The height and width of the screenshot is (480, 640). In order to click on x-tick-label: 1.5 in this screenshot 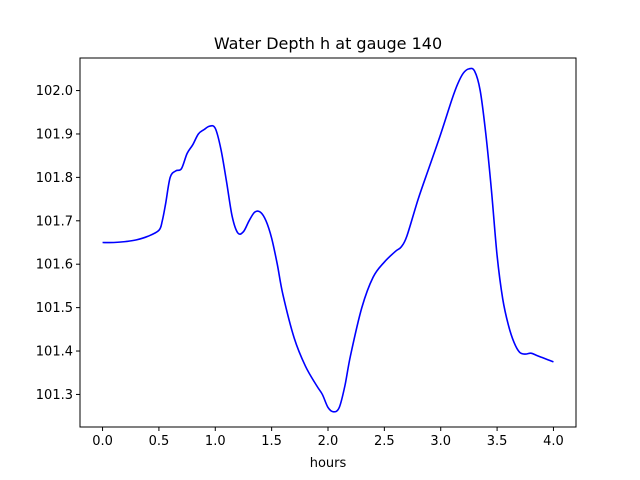, I will do `click(271, 441)`.